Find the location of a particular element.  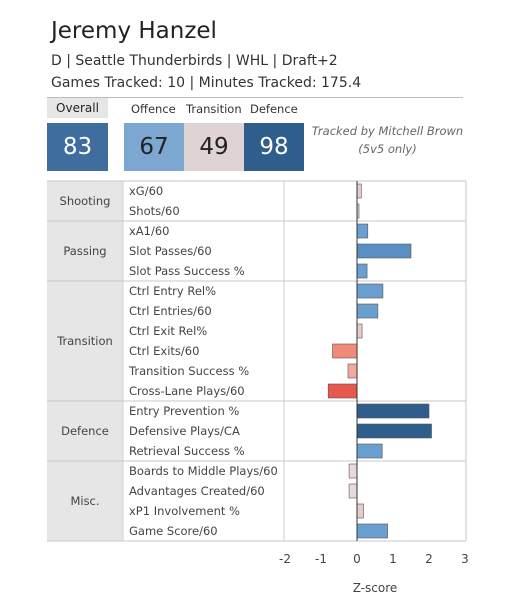

metric-label: Slot Pass Success % is located at coordinates (187, 271).